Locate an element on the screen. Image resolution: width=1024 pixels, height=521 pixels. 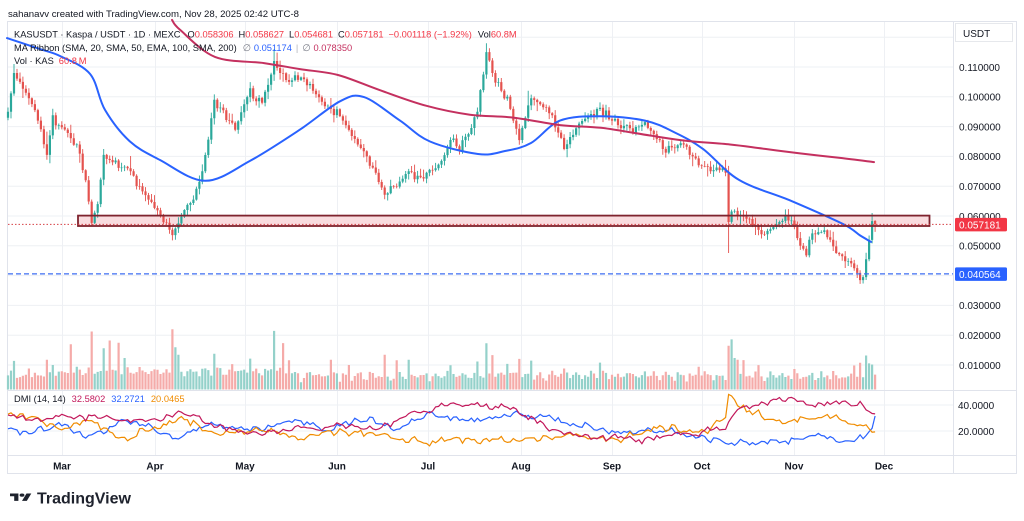
svg-text: Sep is located at coordinates (612, 467).